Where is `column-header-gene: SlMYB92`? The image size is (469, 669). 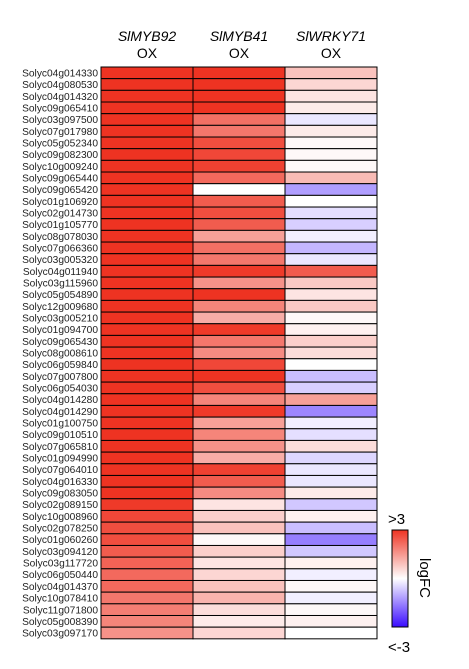
column-header-gene: SlMYB92 is located at coordinates (147, 36).